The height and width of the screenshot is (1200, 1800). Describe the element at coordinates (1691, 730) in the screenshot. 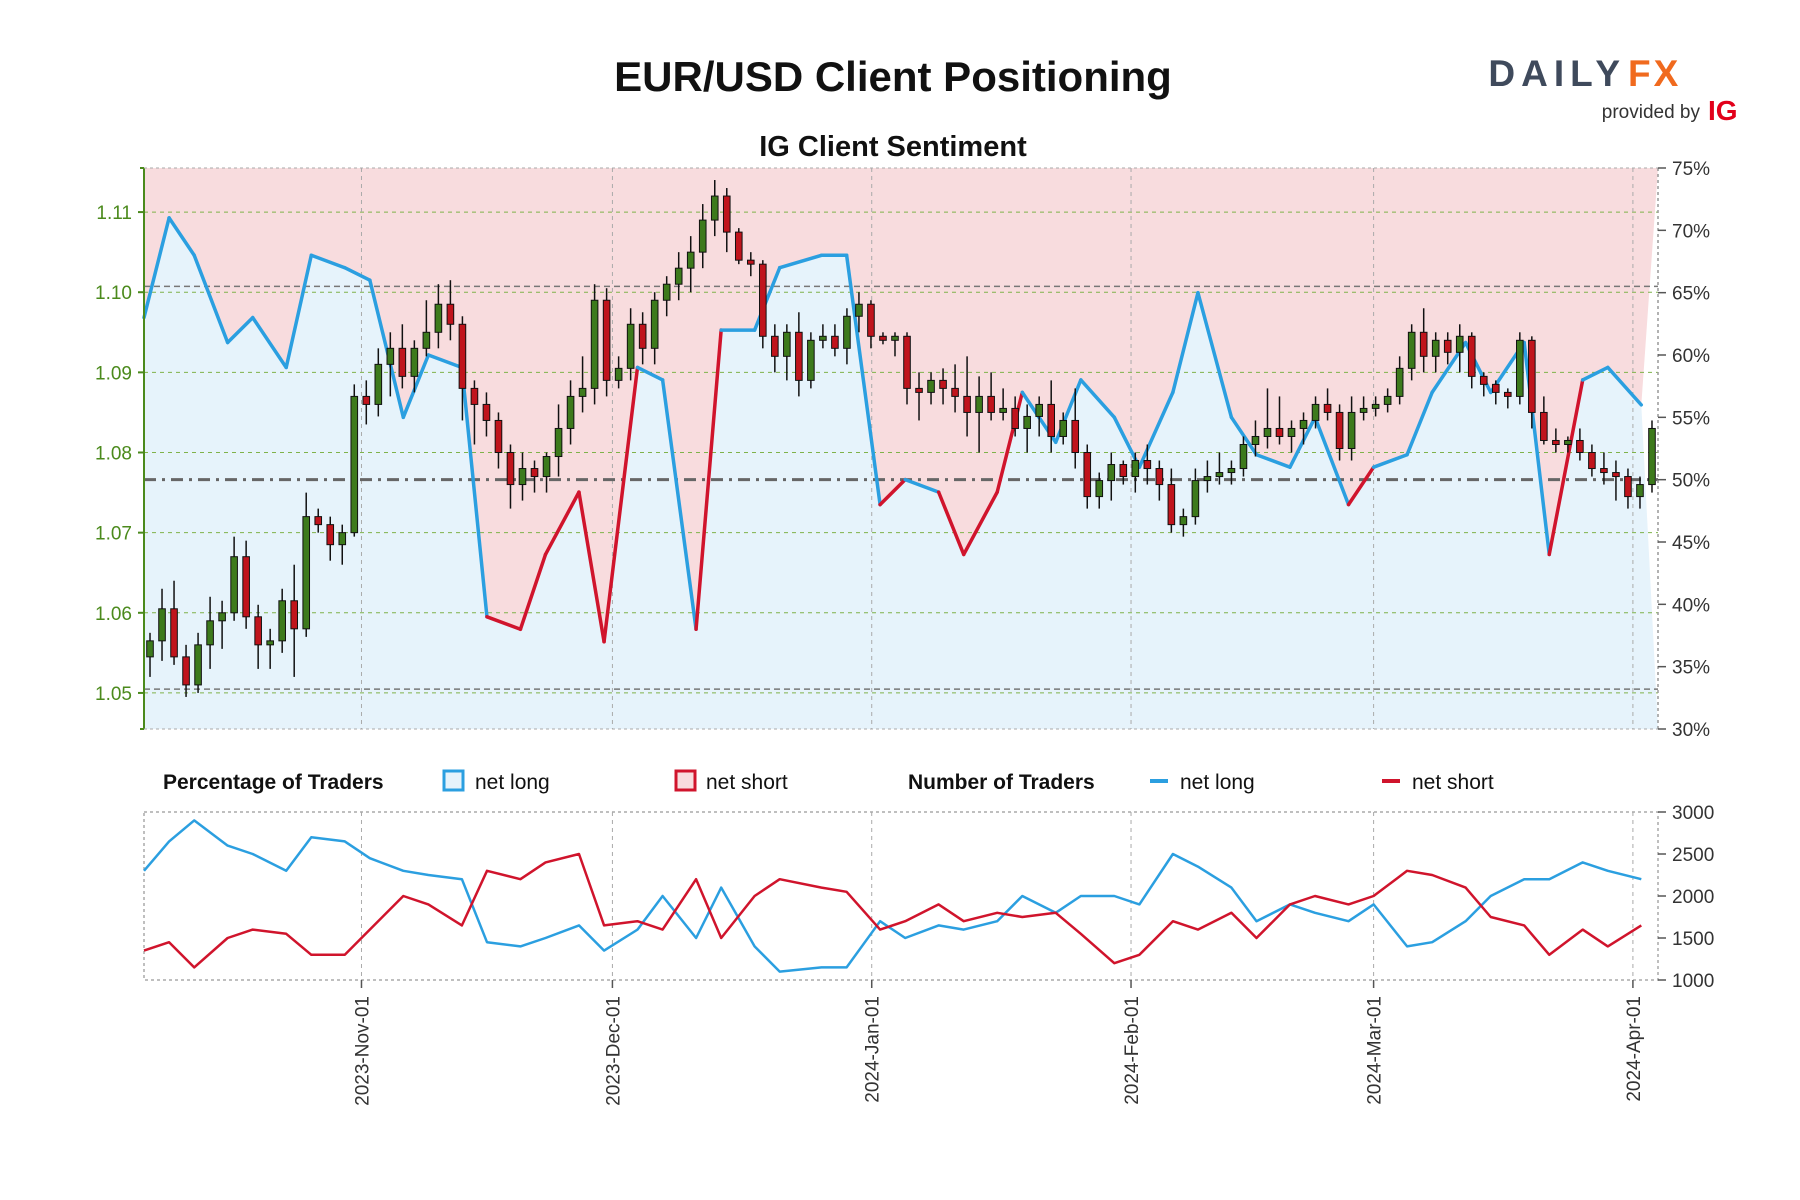

I see `pct-tick-label: 30%` at that location.